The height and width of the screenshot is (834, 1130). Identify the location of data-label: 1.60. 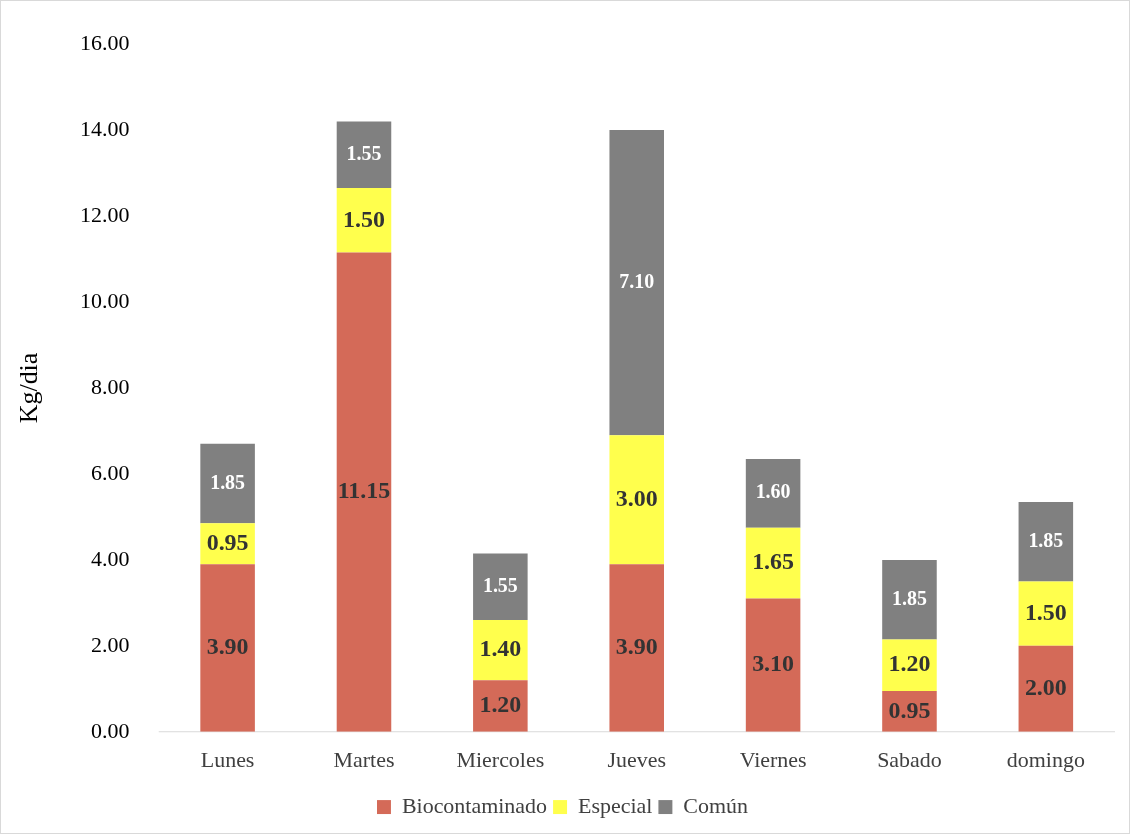
(773, 491).